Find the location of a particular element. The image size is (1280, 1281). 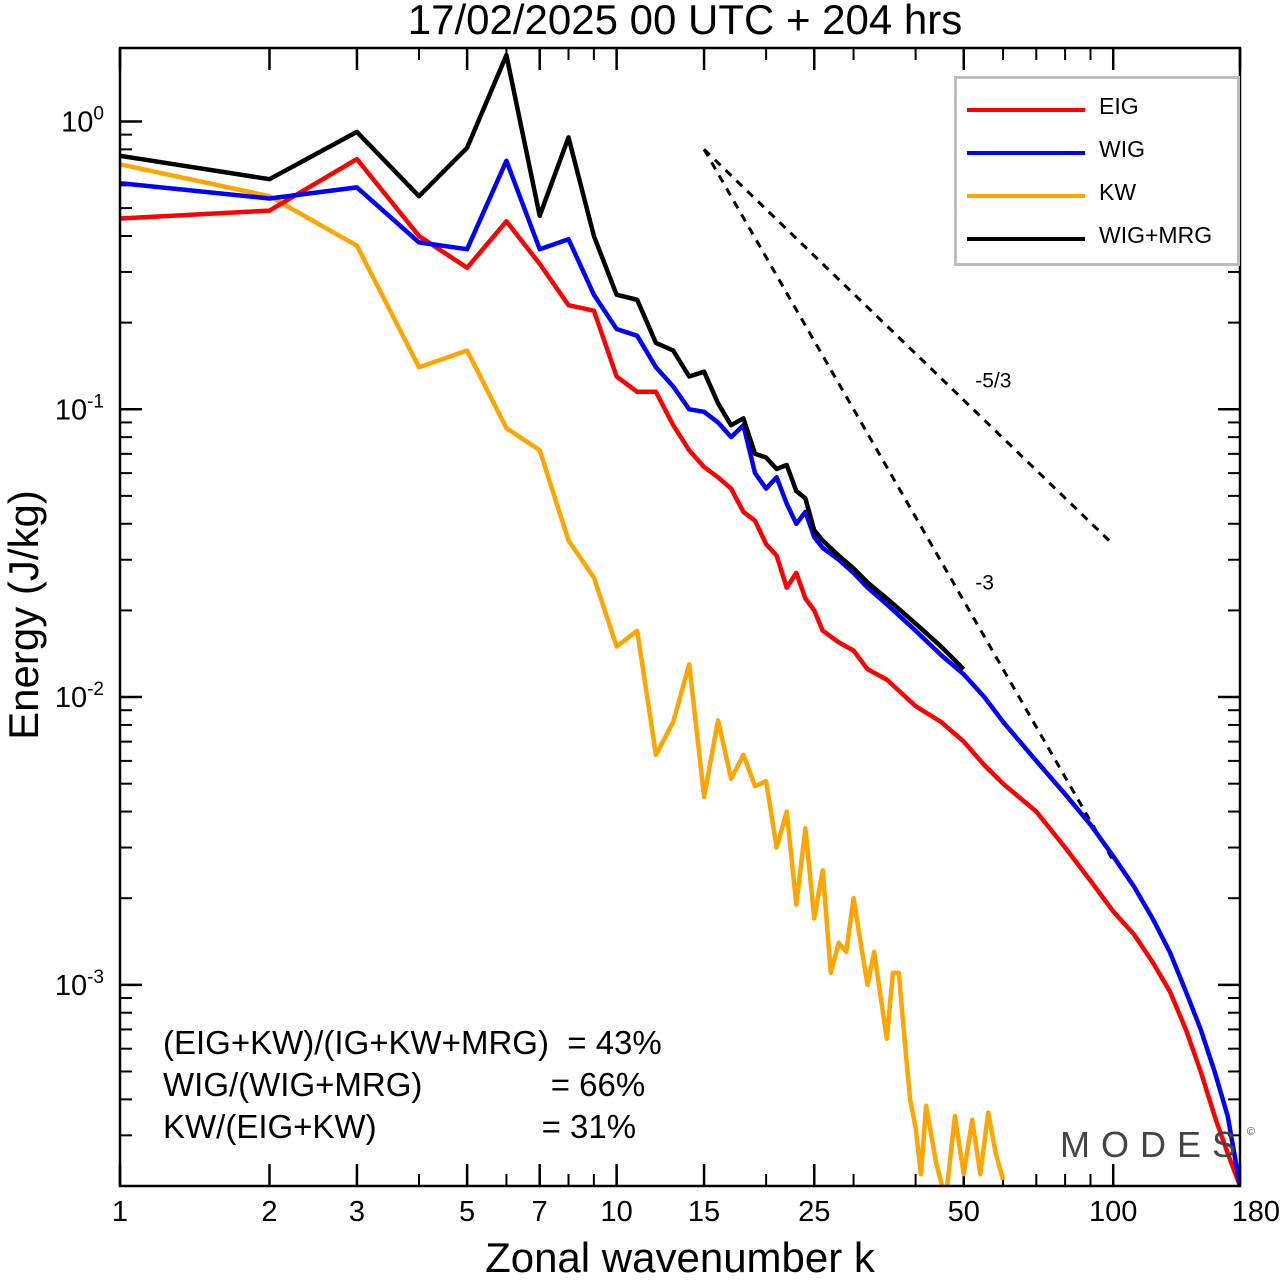

modes-logo-text: MODES is located at coordinates (1154, 1144).